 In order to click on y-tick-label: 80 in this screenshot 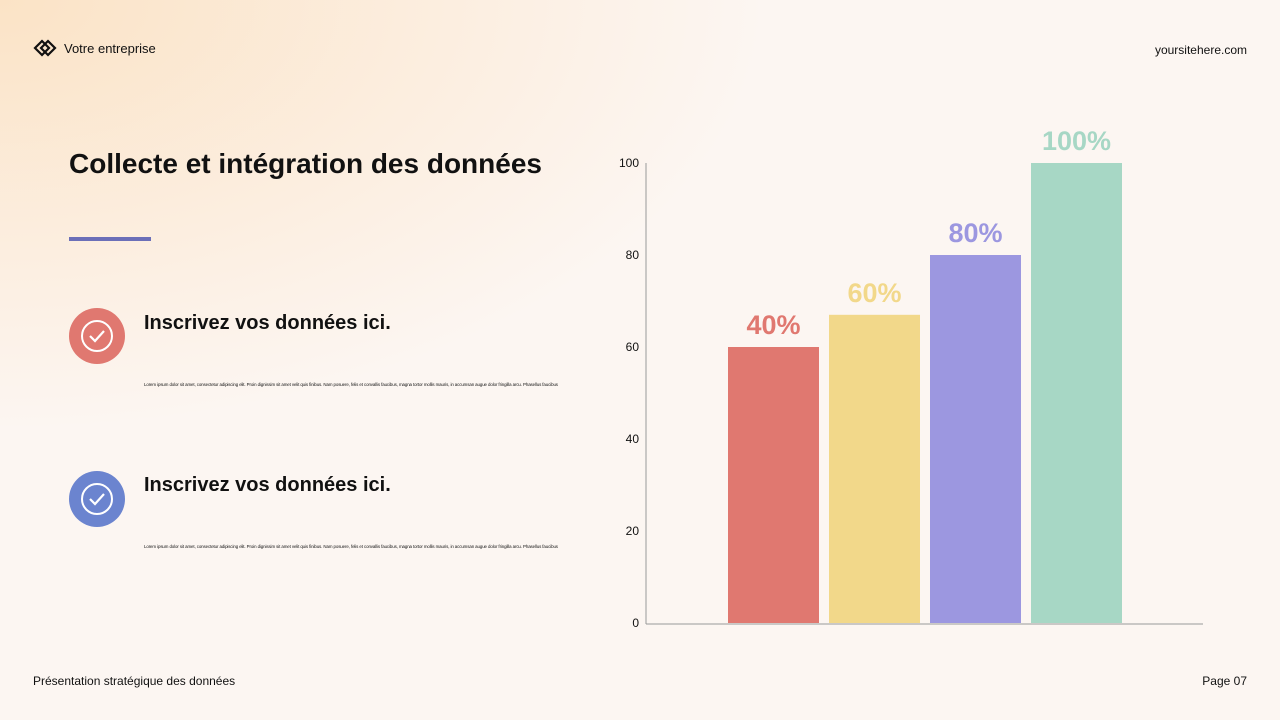, I will do `click(633, 255)`.